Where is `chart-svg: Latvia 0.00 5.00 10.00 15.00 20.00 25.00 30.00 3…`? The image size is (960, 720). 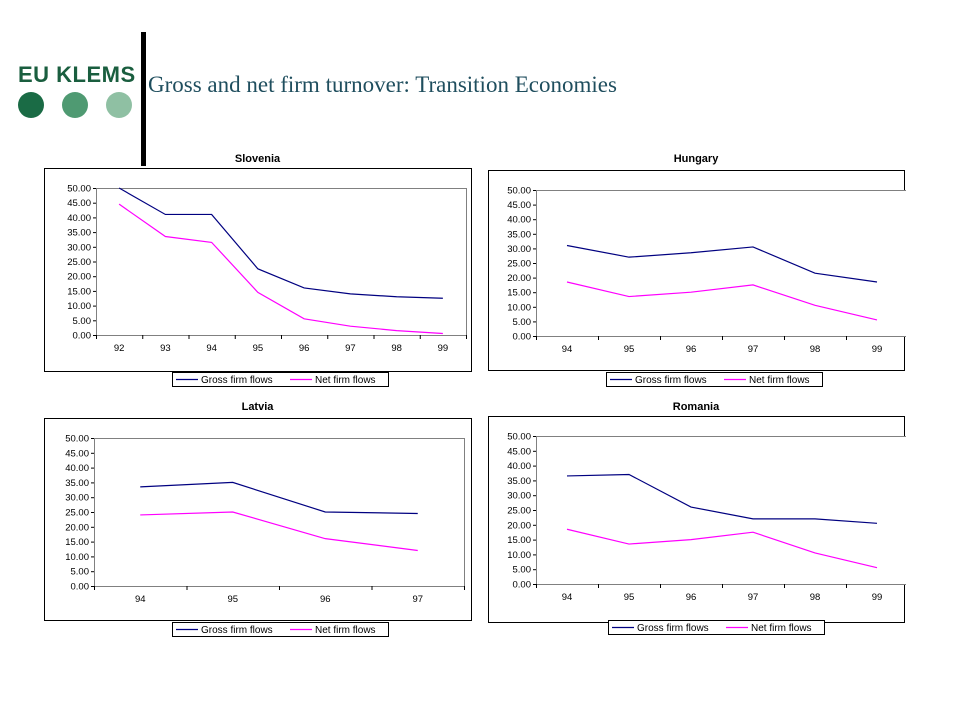
chart-svg: Latvia 0.00 5.00 10.00 15.00 20.00 25.00 30.00 3… is located at coordinates (258, 519).